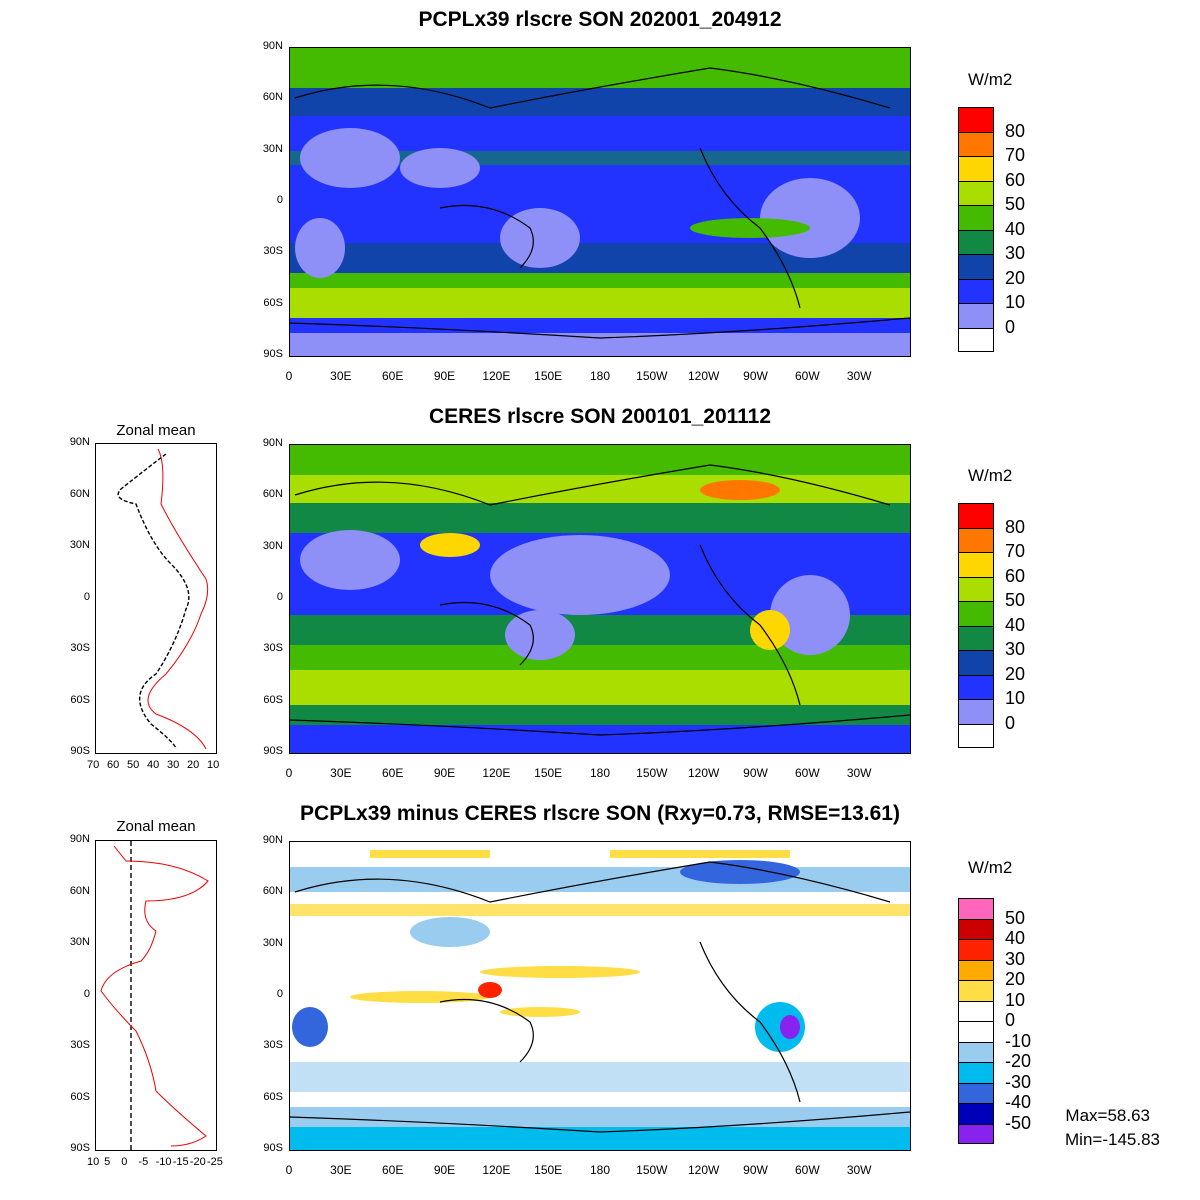 This screenshot has height=1200, width=1200. What do you see at coordinates (289, 1170) in the screenshot?
I see `lon-tick-label: 0` at bounding box center [289, 1170].